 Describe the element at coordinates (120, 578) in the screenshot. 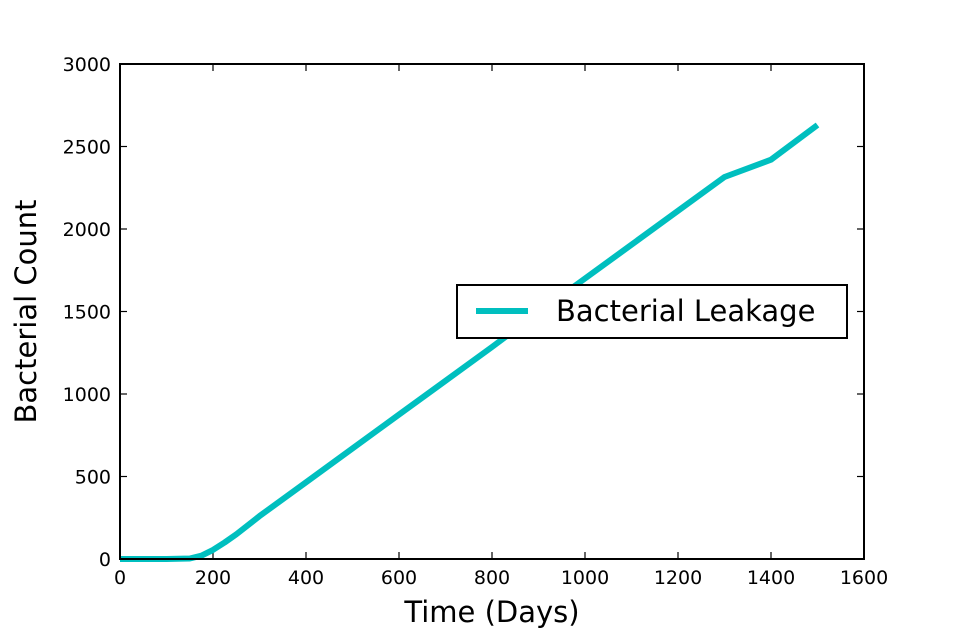

I see `x-tick-label: 0` at that location.